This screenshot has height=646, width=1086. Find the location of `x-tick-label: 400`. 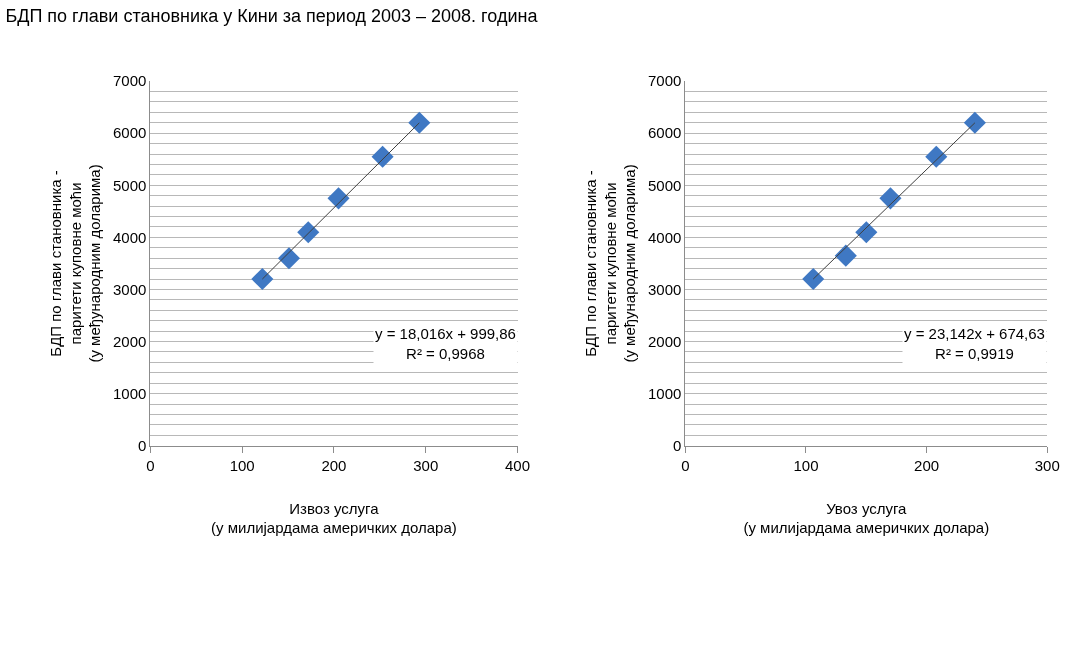

x-tick-label: 400 is located at coordinates (518, 465).